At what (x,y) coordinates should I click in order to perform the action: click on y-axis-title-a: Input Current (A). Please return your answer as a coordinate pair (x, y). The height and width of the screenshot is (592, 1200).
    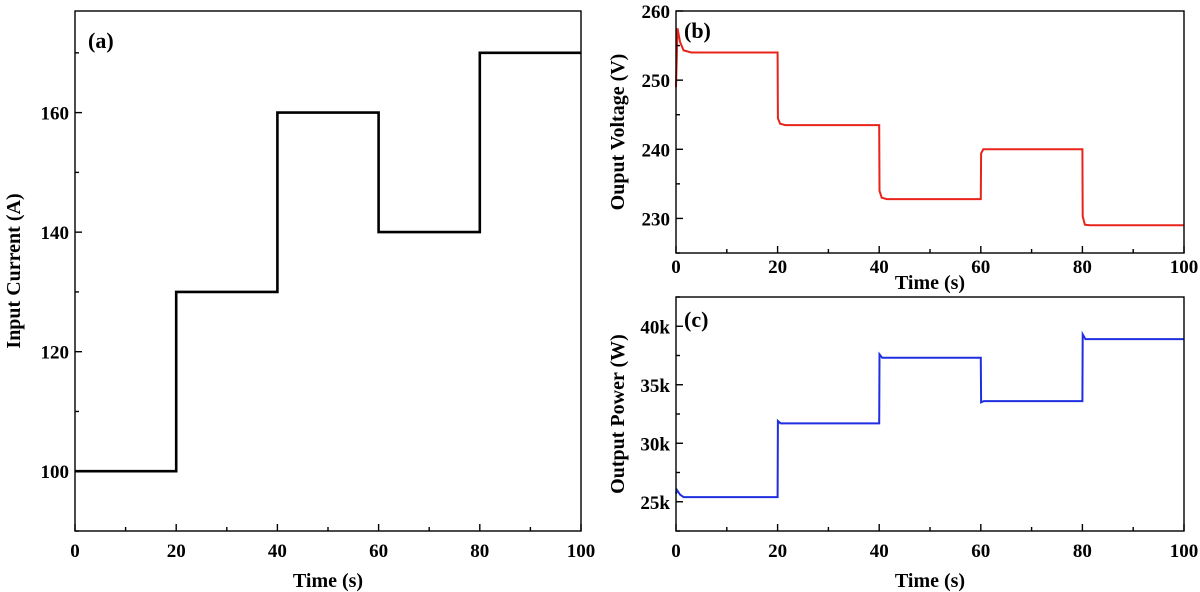
    Looking at the image, I should click on (14, 270).